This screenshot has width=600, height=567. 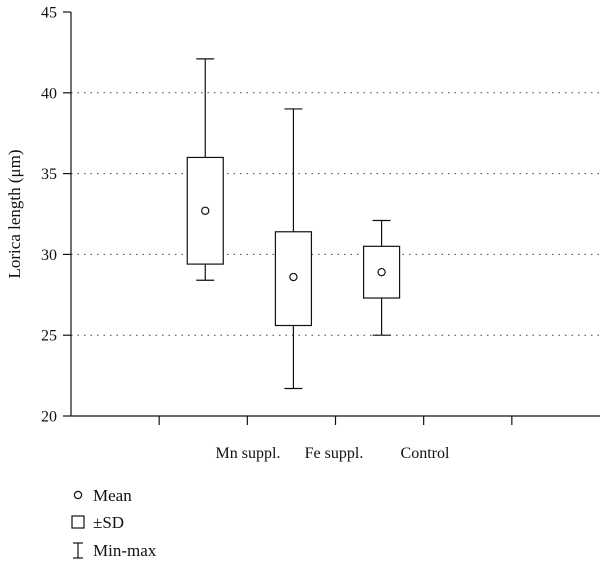 What do you see at coordinates (78, 522) in the screenshot?
I see `legend-sd-symbol` at bounding box center [78, 522].